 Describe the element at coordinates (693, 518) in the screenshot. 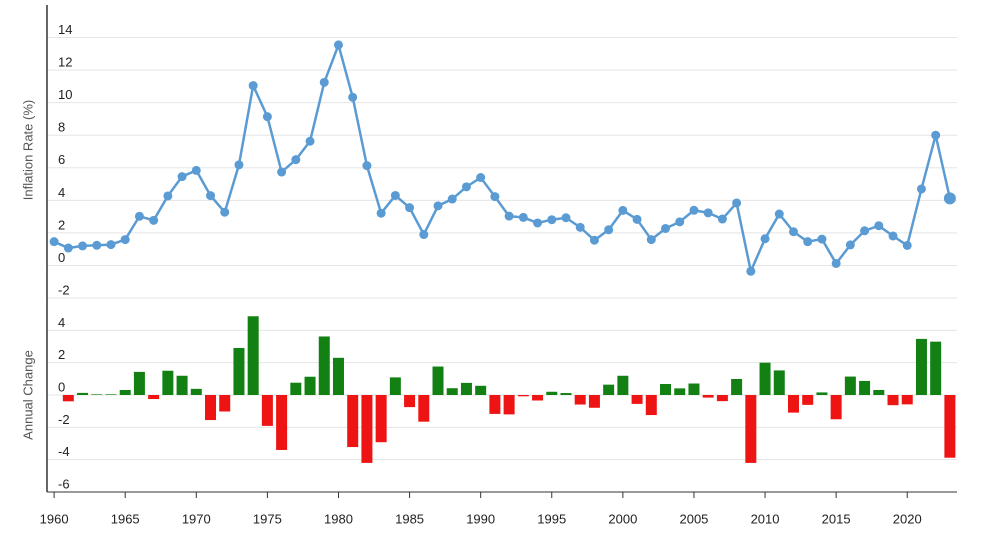

I see `x-tick-label: 2005` at that location.